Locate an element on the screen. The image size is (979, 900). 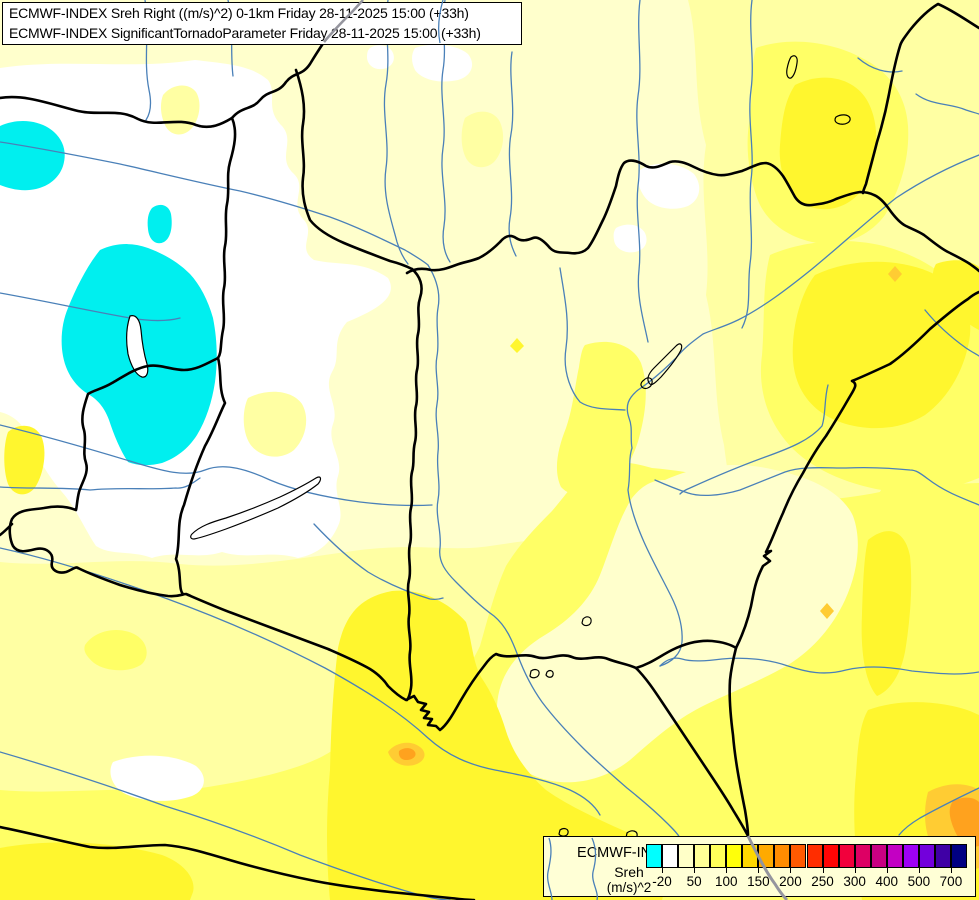
border-hu-hr-rs is located at coordinates (357, 649).